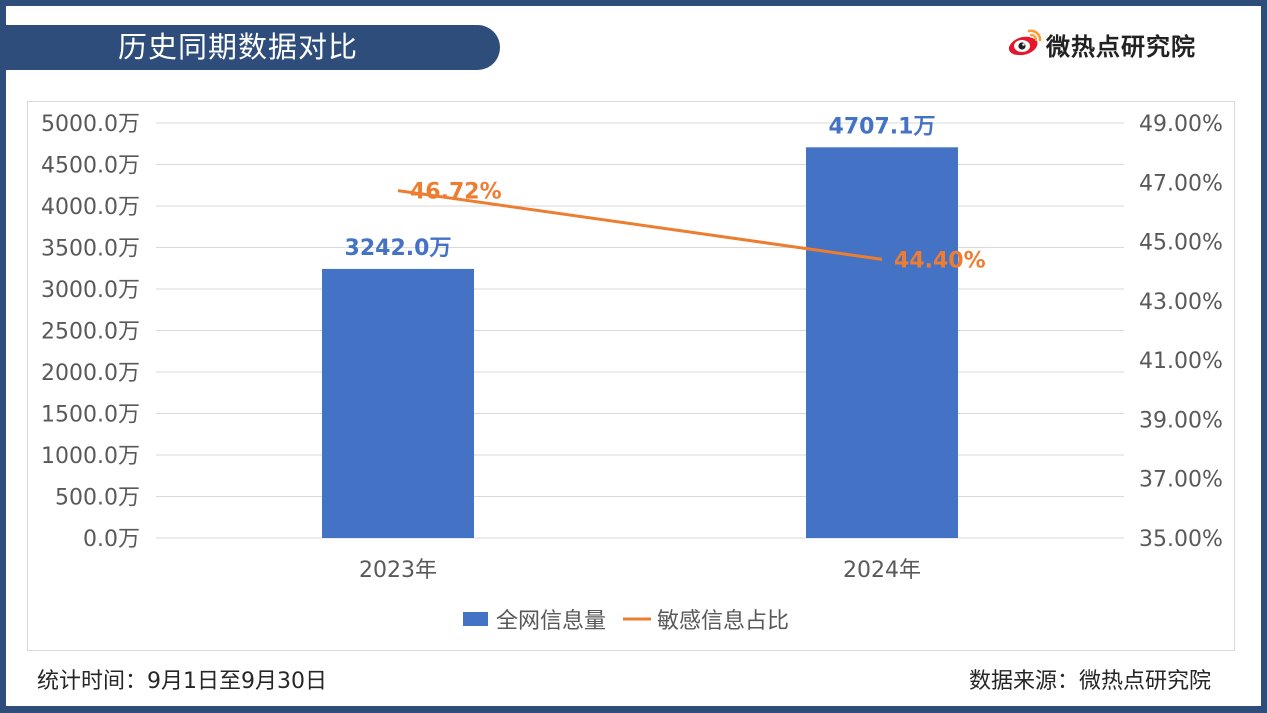 The image size is (1267, 713). What do you see at coordinates (1121, 46) in the screenshot?
I see `logo-text: 微热点研究院` at bounding box center [1121, 46].